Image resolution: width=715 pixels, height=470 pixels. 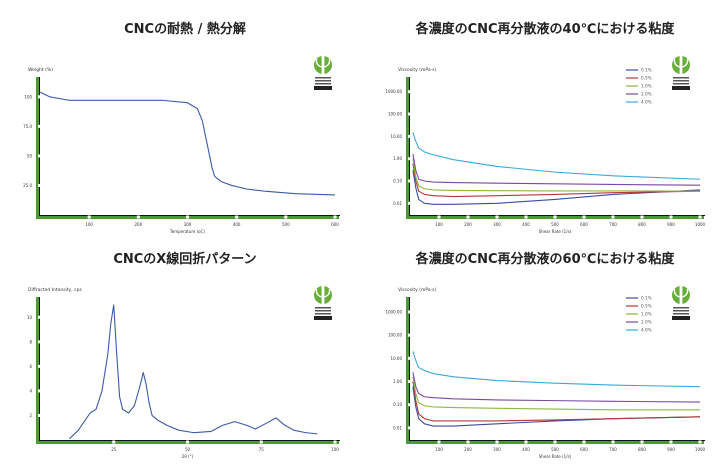 What do you see at coordinates (27, 126) in the screenshot?
I see `y-tick-label: 75.0` at bounding box center [27, 126].